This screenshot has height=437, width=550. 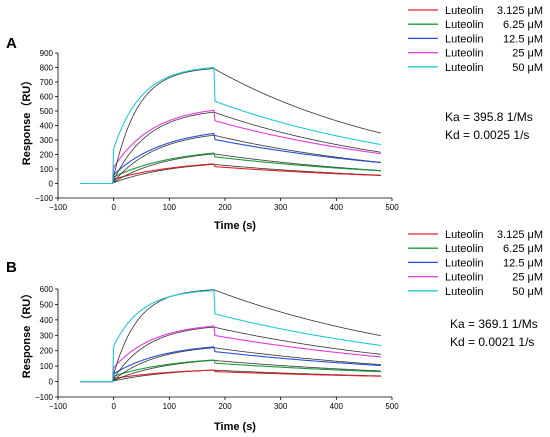 I want to click on y-tick-label: 900, so click(x=47, y=53).